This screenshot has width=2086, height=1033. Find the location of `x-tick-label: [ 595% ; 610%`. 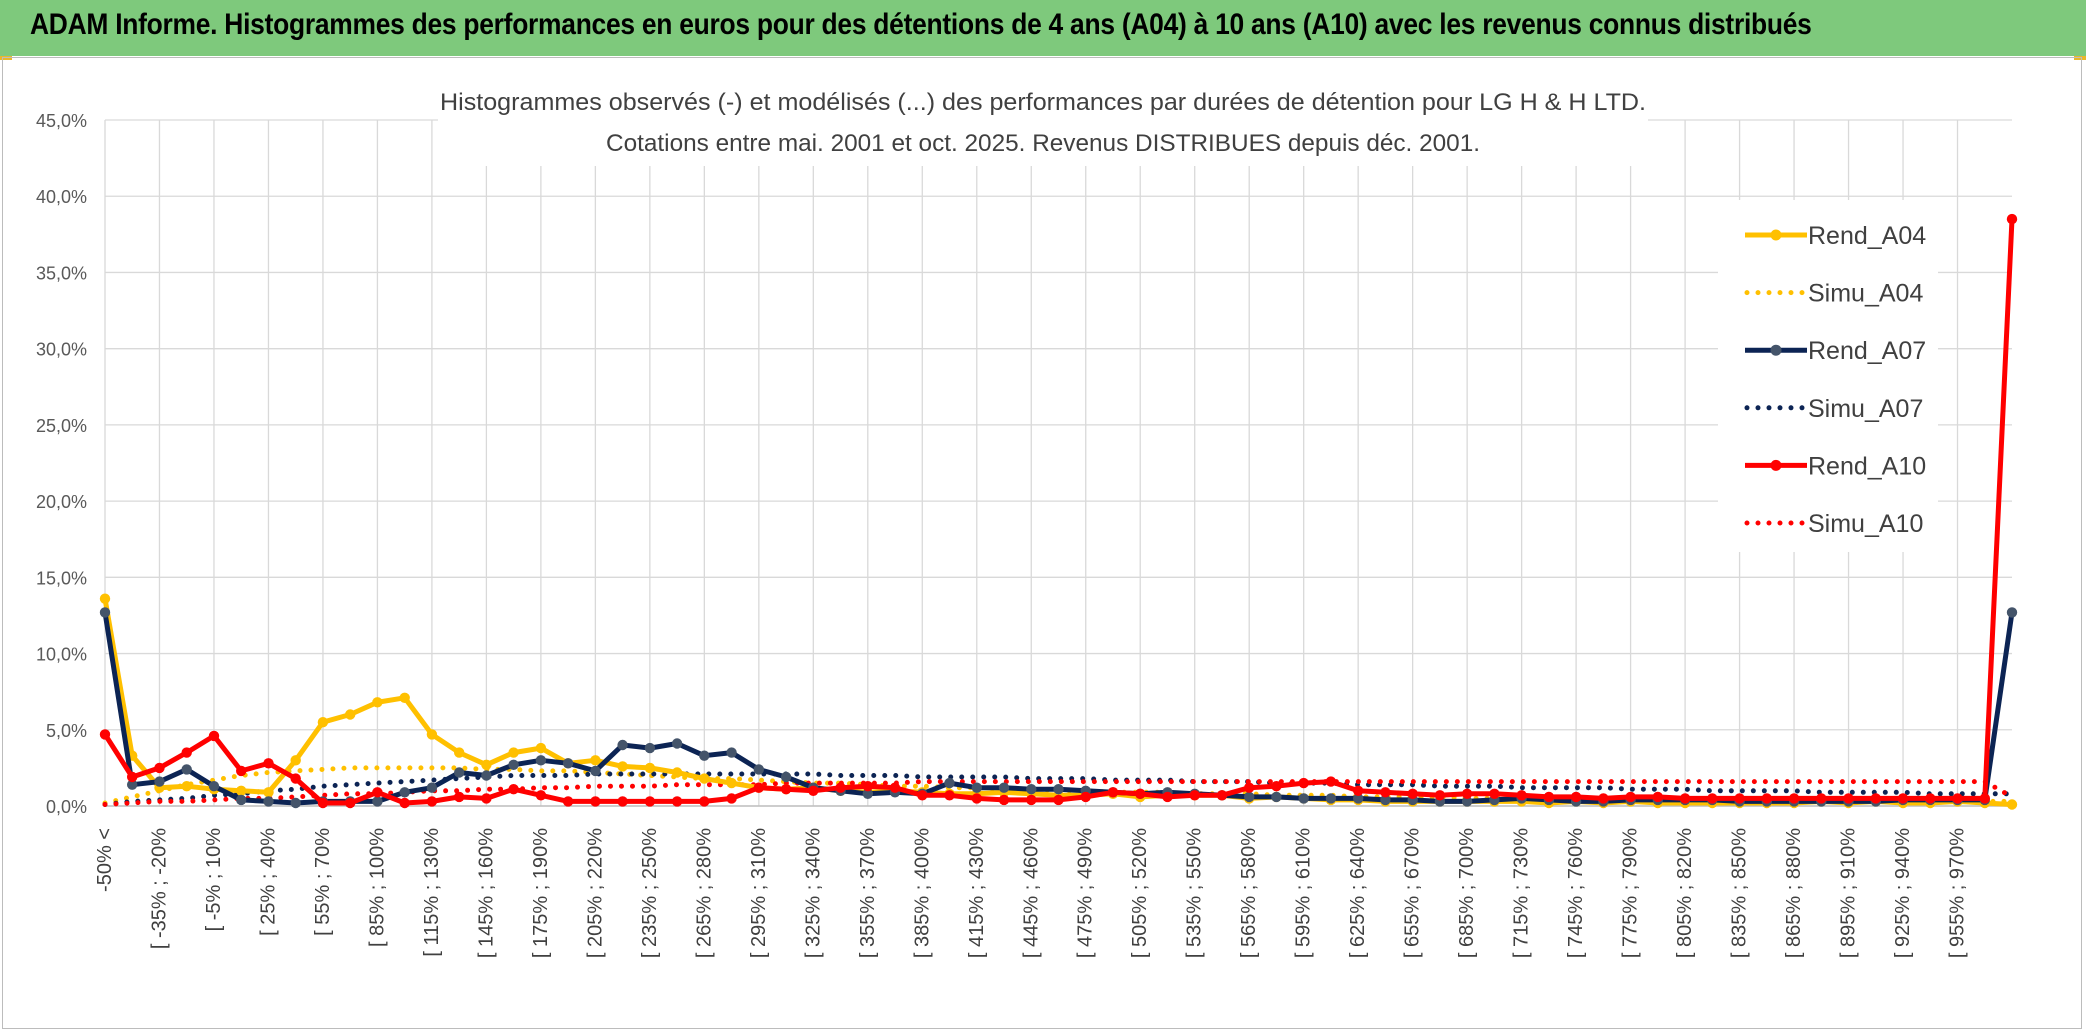

x-tick-label: [ 595% ; 610% is located at coordinates (1304, 893).